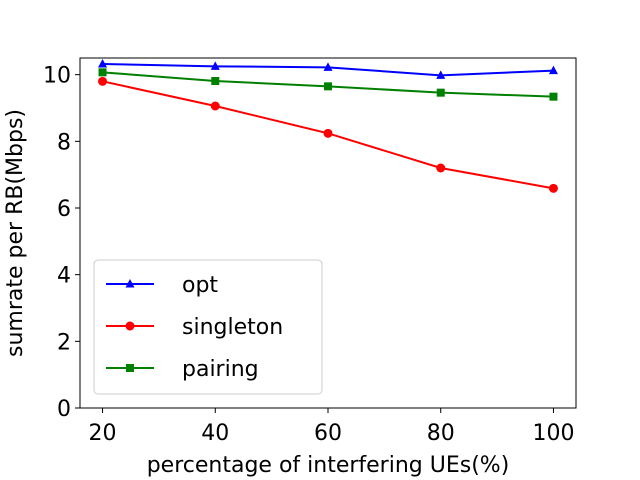  I want to click on legend-label-pairing: pairing, so click(220, 369).